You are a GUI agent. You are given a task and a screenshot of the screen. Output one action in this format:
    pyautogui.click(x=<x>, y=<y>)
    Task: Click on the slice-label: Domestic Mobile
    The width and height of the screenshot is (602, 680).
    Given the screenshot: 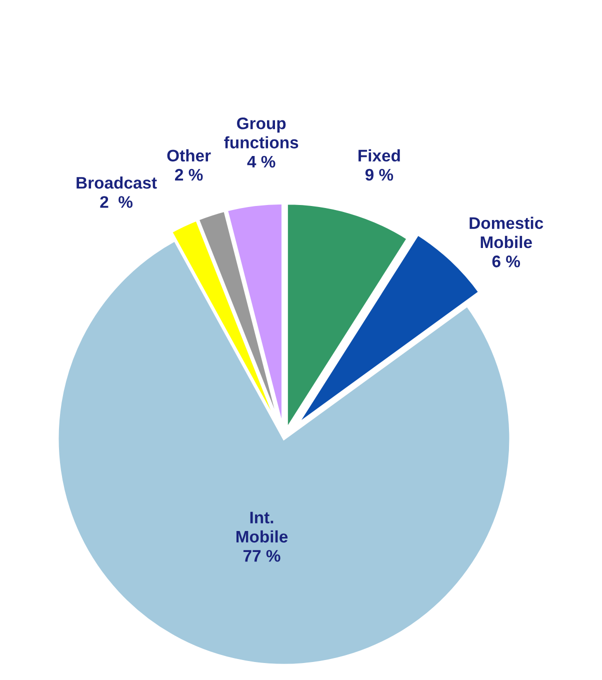 What is the action you would take?
    pyautogui.click(x=507, y=232)
    